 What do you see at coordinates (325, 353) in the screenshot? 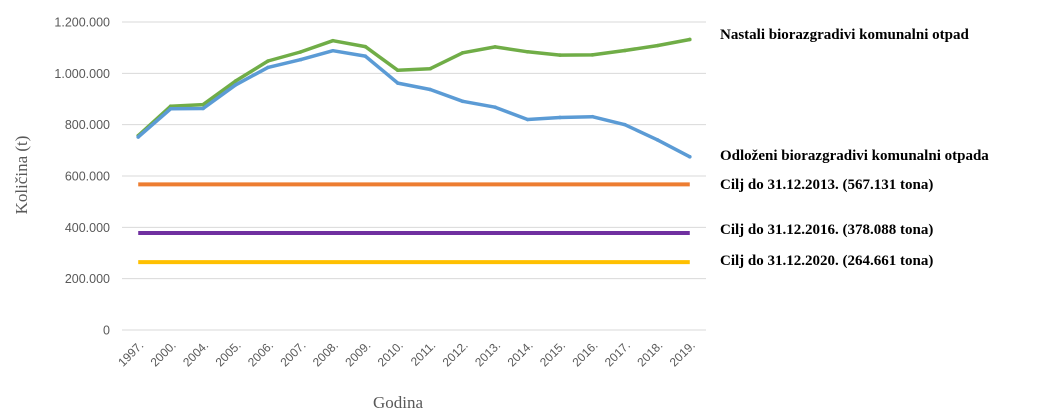
I see `x-tick-label: 2008.` at bounding box center [325, 353].